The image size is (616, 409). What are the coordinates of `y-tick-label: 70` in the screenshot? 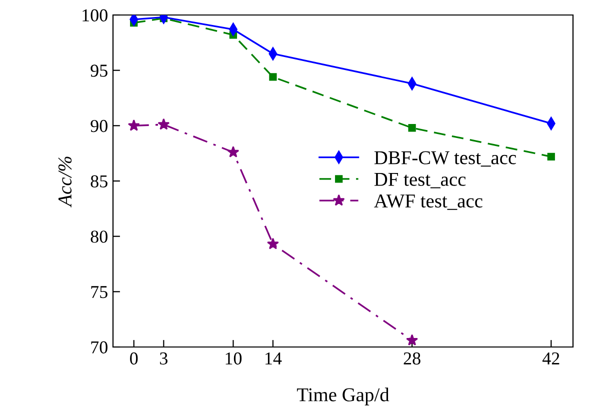 It's located at (99, 347).